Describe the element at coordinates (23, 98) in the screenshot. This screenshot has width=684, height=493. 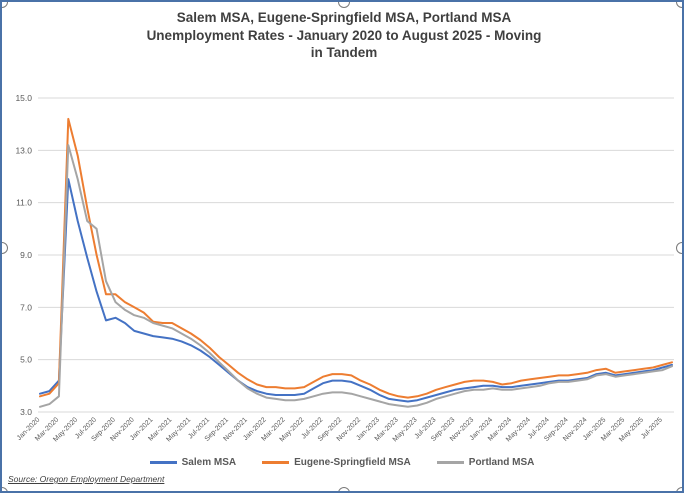
I see `y-axis-label-15.0: 15.0` at that location.